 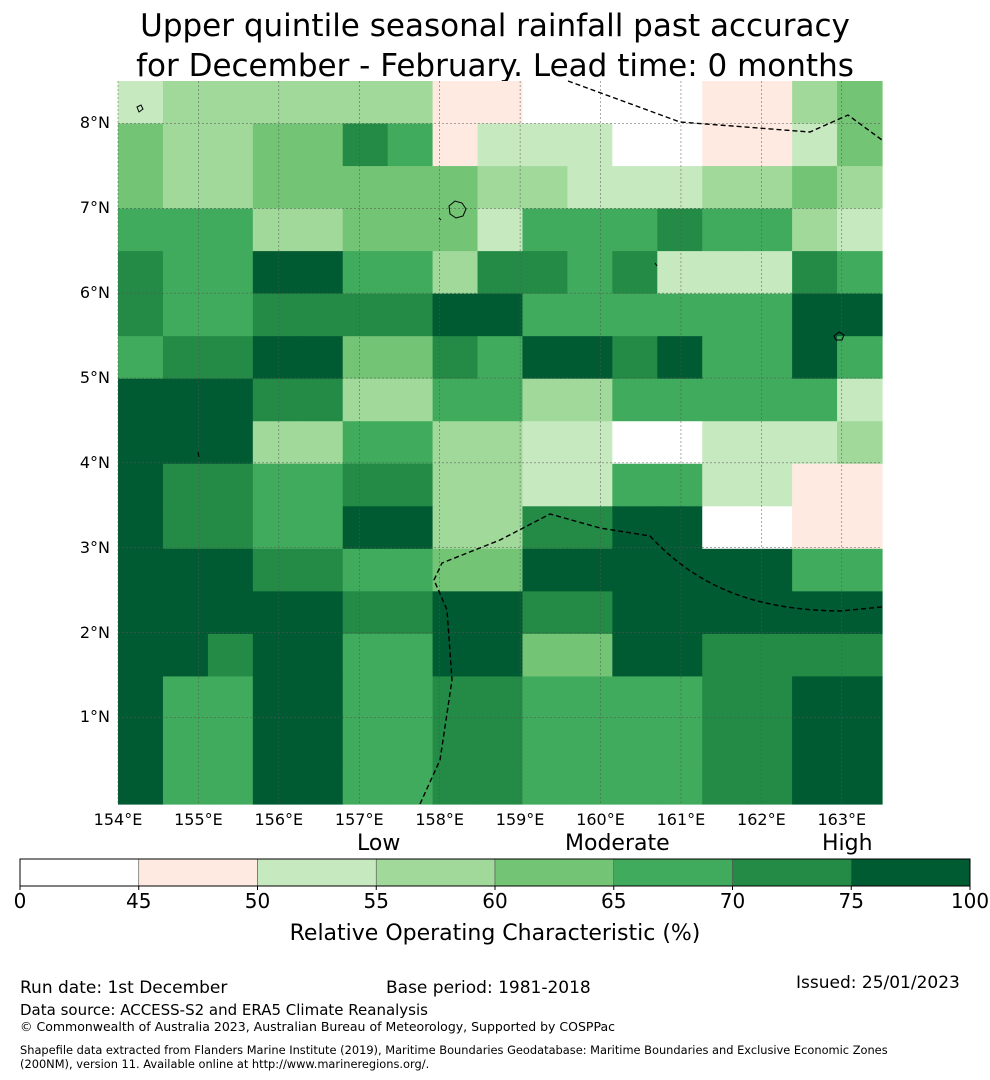 I want to click on latitude-label: 7°N, so click(x=94, y=208).